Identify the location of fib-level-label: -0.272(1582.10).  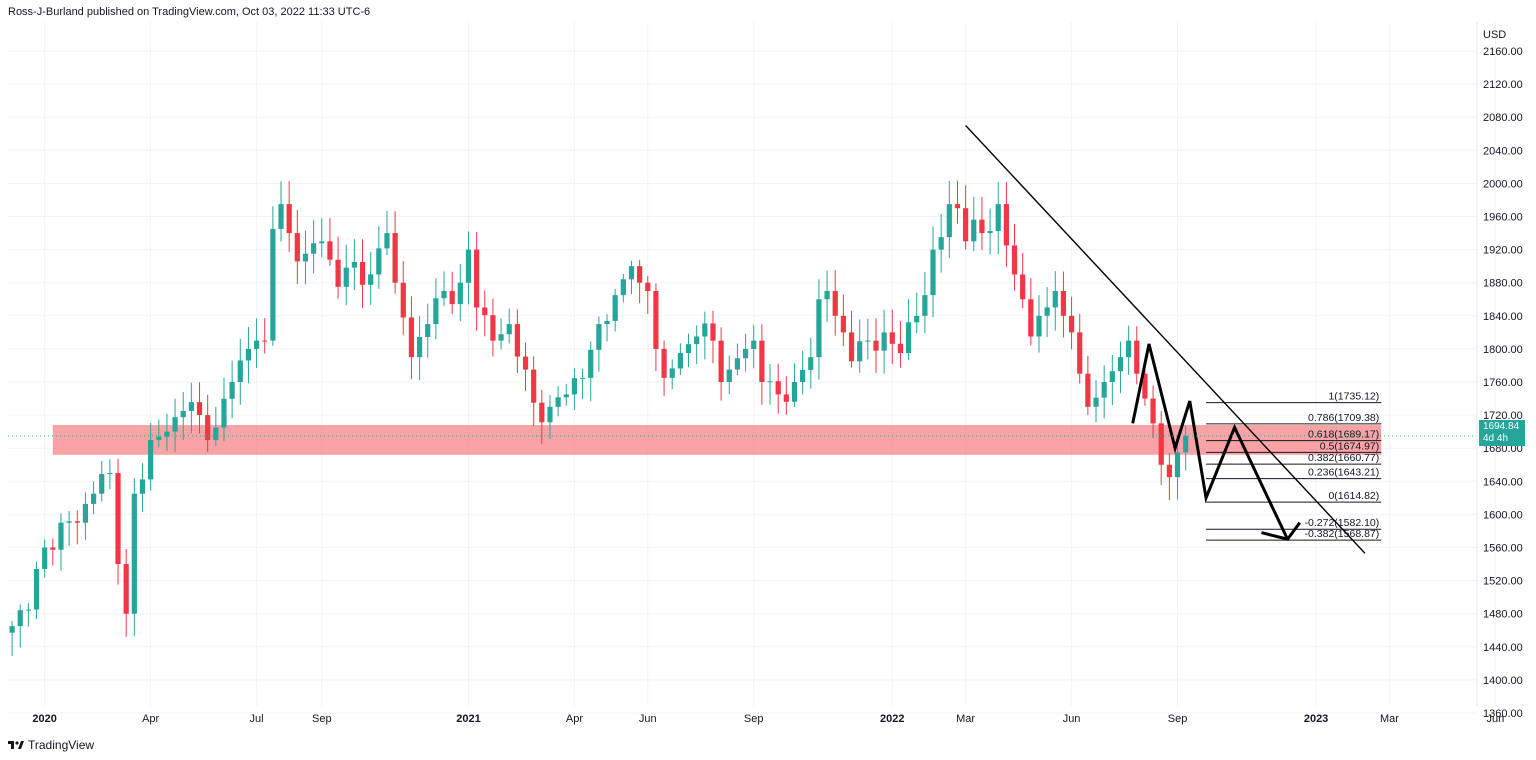
(1342, 523).